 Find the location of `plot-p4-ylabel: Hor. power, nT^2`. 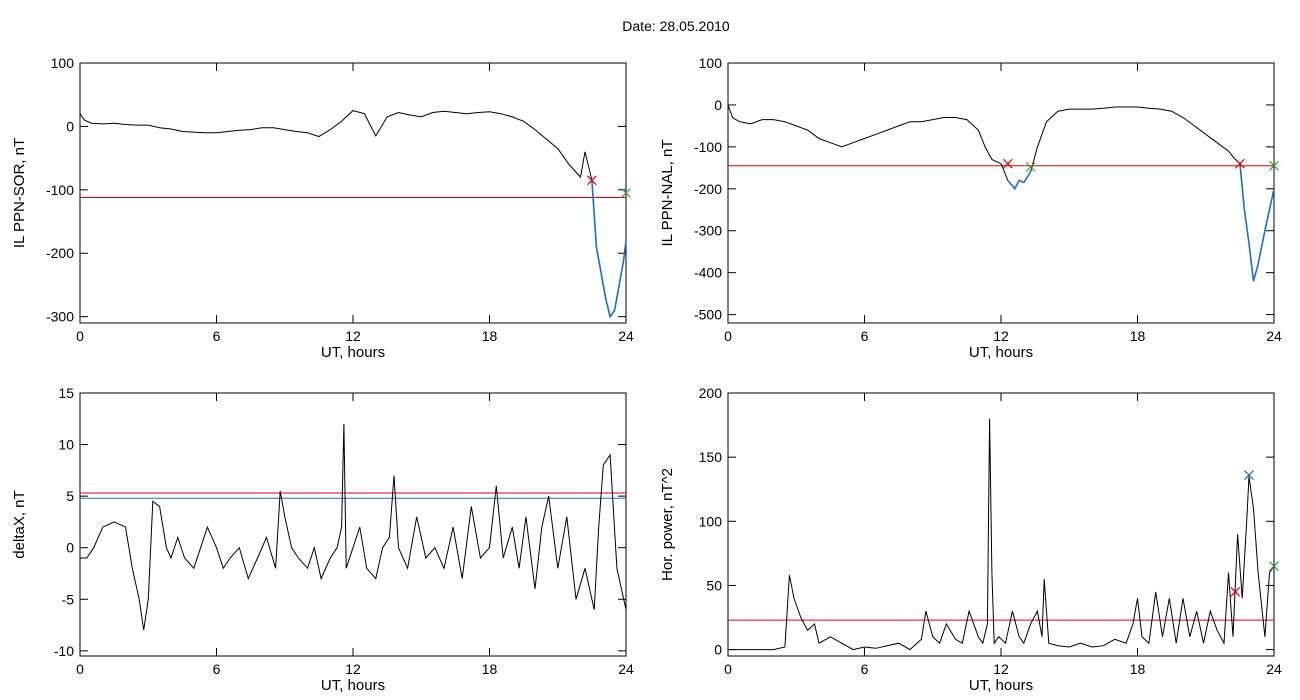

plot-p4-ylabel: Hor. power, nT^2 is located at coordinates (667, 524).